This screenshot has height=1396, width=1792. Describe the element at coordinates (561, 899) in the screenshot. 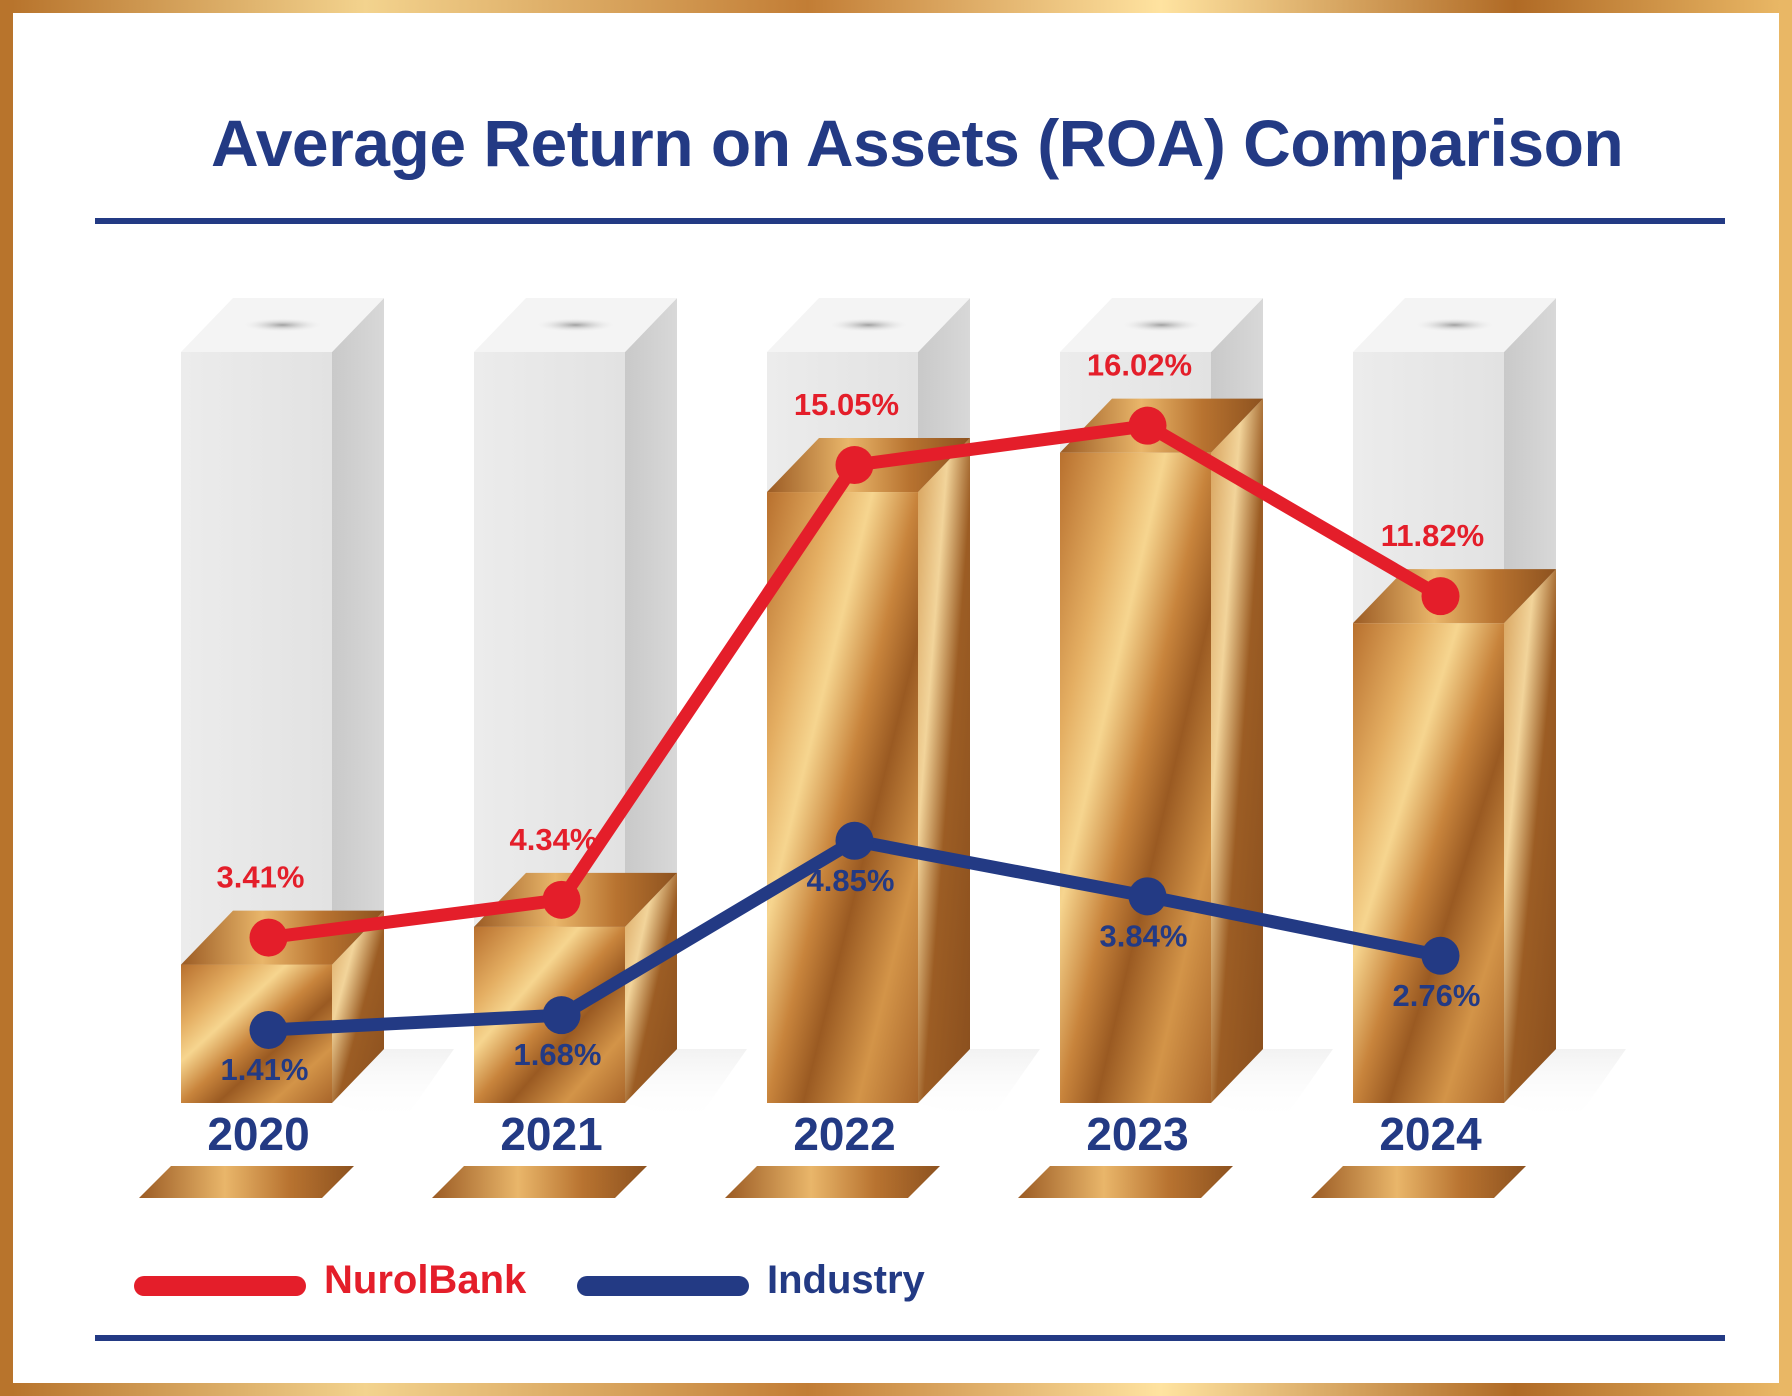

I see `point-nurolbank-2021` at that location.